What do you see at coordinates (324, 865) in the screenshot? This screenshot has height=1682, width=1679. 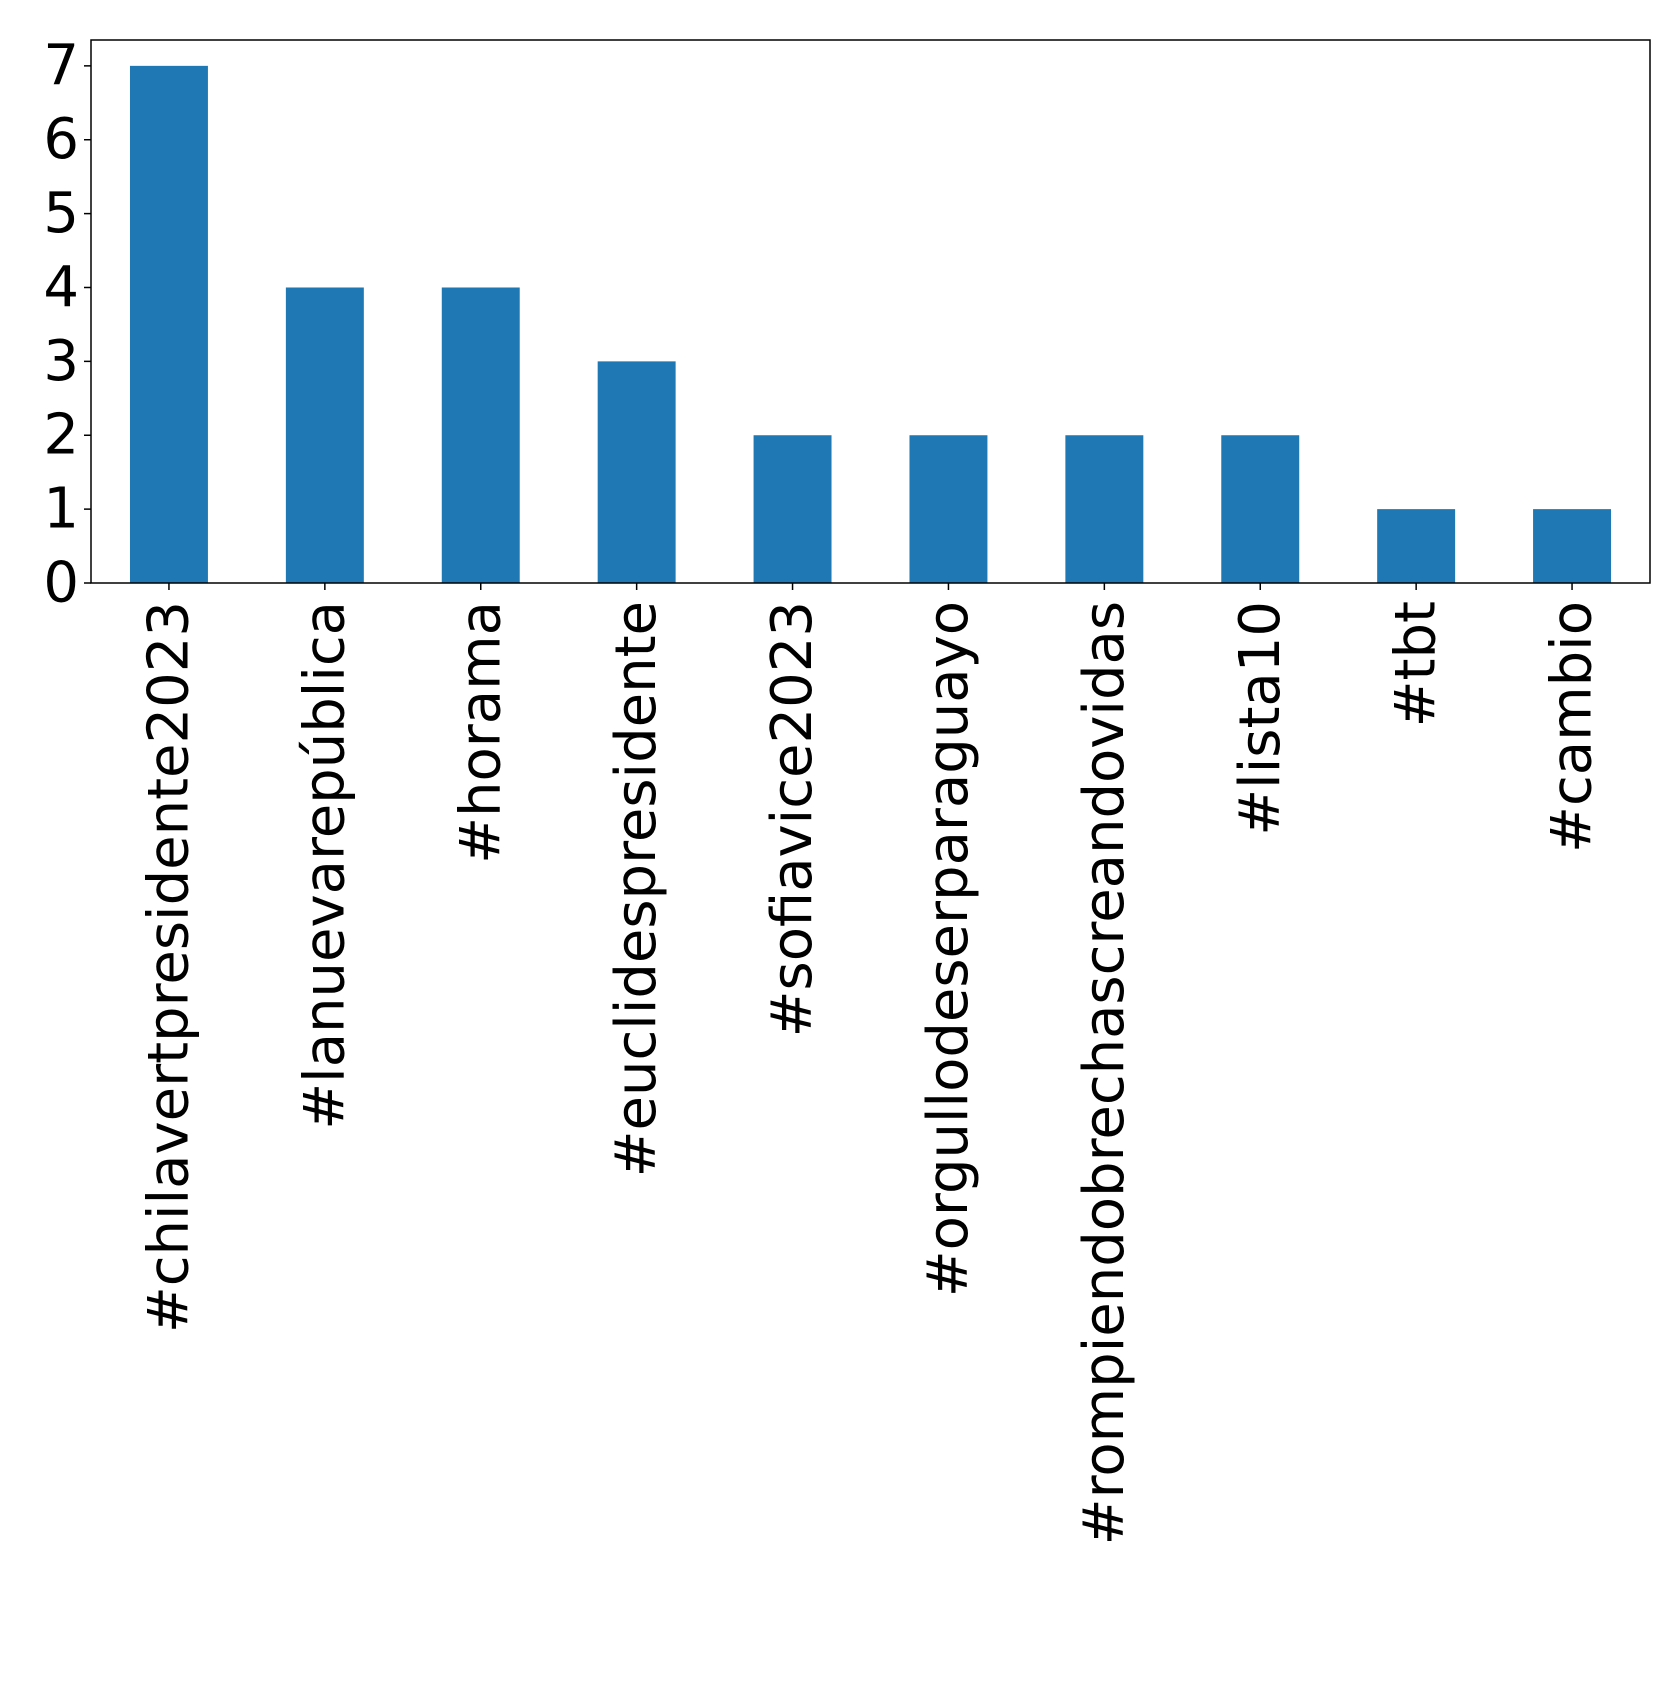 I see `x-tick-label: #lanuevarepública` at bounding box center [324, 865].